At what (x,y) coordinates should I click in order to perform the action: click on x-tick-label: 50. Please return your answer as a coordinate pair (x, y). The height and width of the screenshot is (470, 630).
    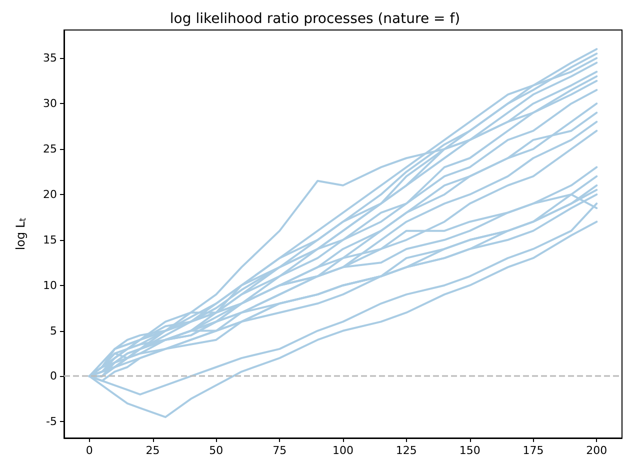
    Looking at the image, I should click on (216, 450).